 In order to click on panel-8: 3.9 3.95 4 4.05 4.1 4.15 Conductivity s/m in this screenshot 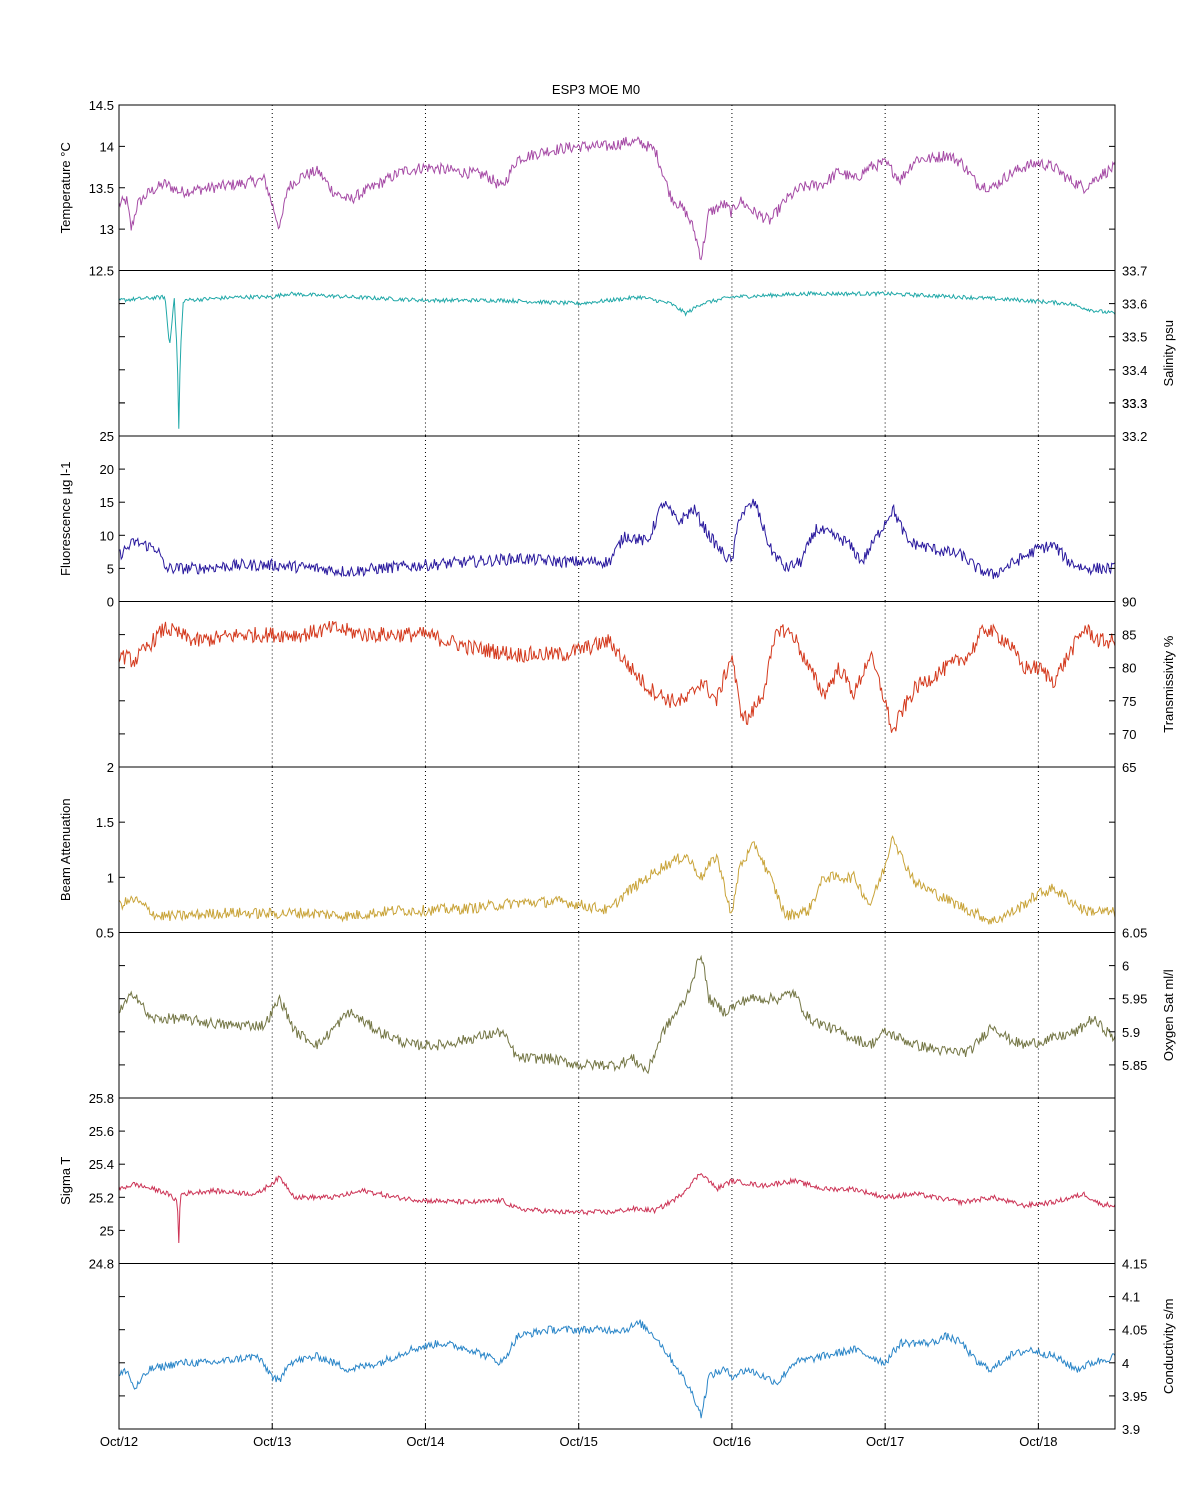, I will do `click(647, 1347)`.